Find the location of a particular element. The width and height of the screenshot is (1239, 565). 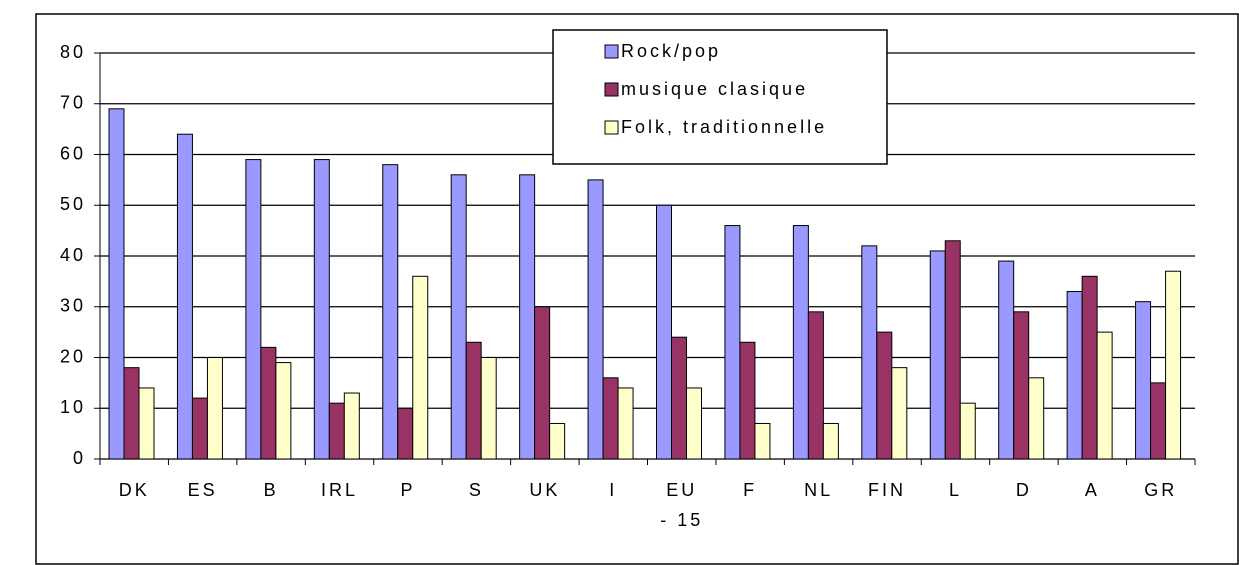

y-tick-label: 80 is located at coordinates (73, 52).